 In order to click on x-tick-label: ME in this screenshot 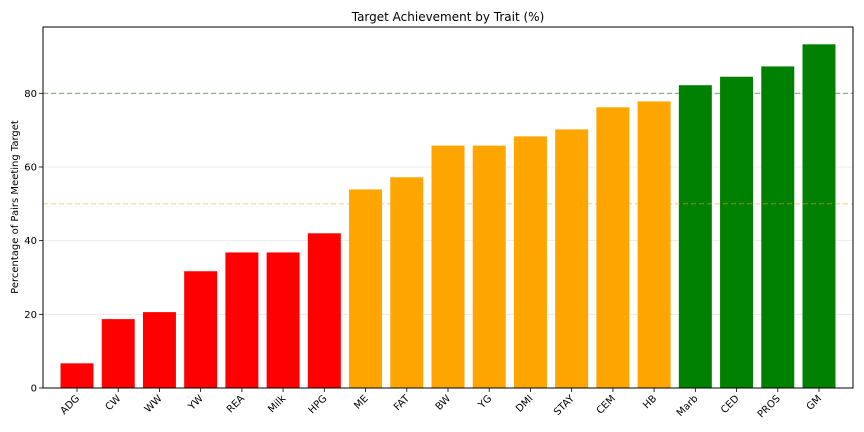, I will do `click(361, 402)`.